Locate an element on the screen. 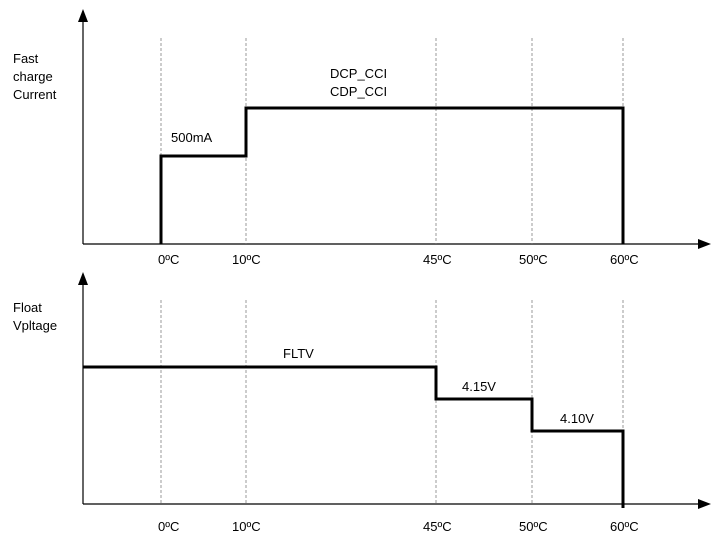 This screenshot has width=712, height=539. top-tick-0c: 0ºC is located at coordinates (168, 259).